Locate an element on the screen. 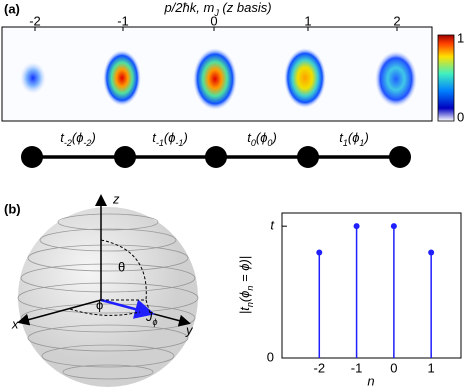 This screenshot has height=392, width=466. axis-title: p/2ħk, mJ (z basis) is located at coordinates (217, 9).